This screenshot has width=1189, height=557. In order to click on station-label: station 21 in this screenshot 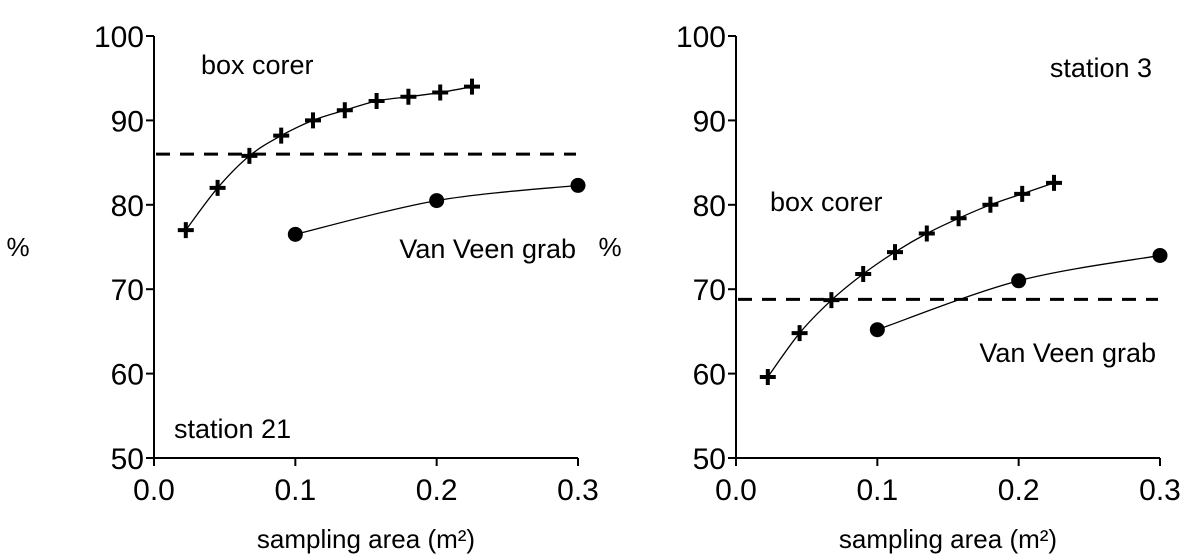, I will do `click(232, 429)`.